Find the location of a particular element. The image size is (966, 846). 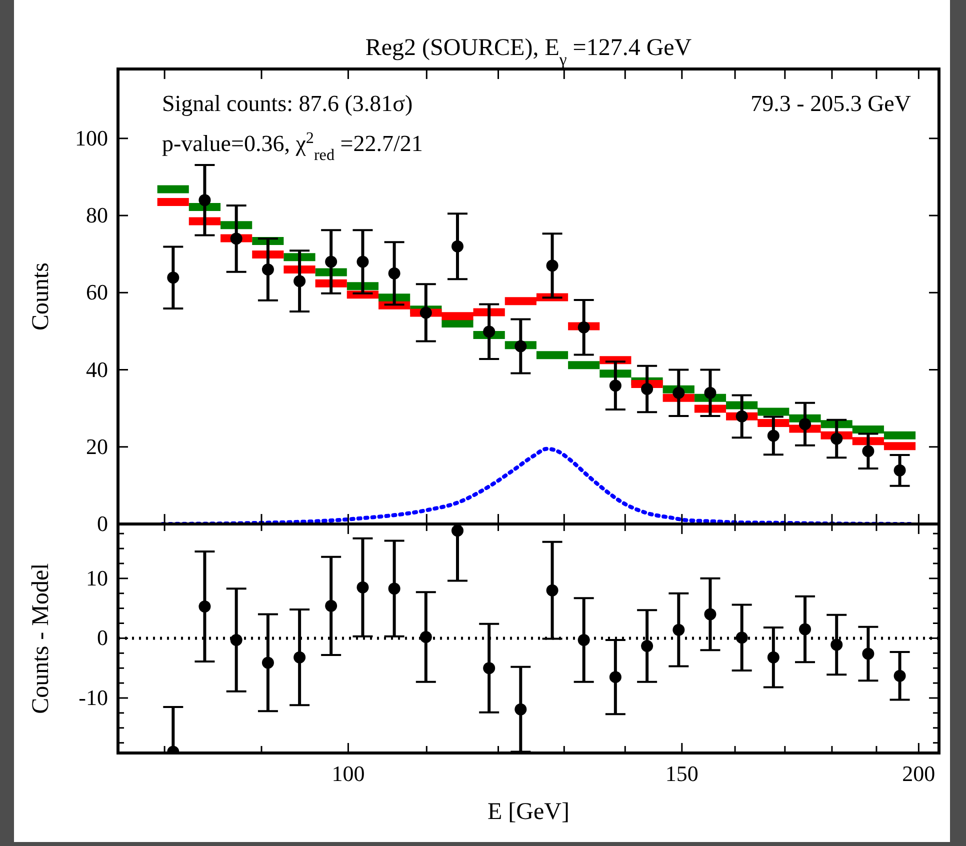

annotation: p-value=0.36, χ$^{2}$$_{red}$ =22.7/21 is located at coordinates (292, 147).